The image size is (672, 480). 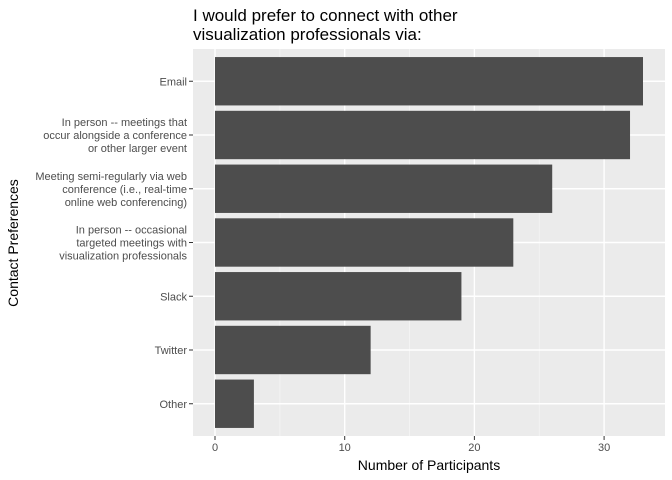 I want to click on y-tick-label-line: Twitter, so click(x=171, y=351).